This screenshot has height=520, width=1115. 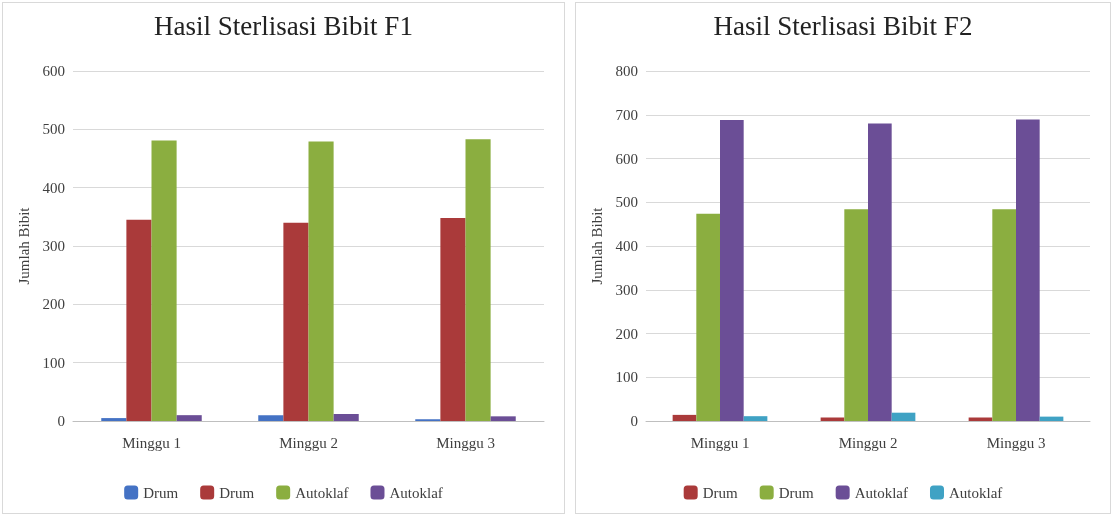 I want to click on chart-title: Hasil Sterlisasi Bibit F2, so click(x=843, y=25).